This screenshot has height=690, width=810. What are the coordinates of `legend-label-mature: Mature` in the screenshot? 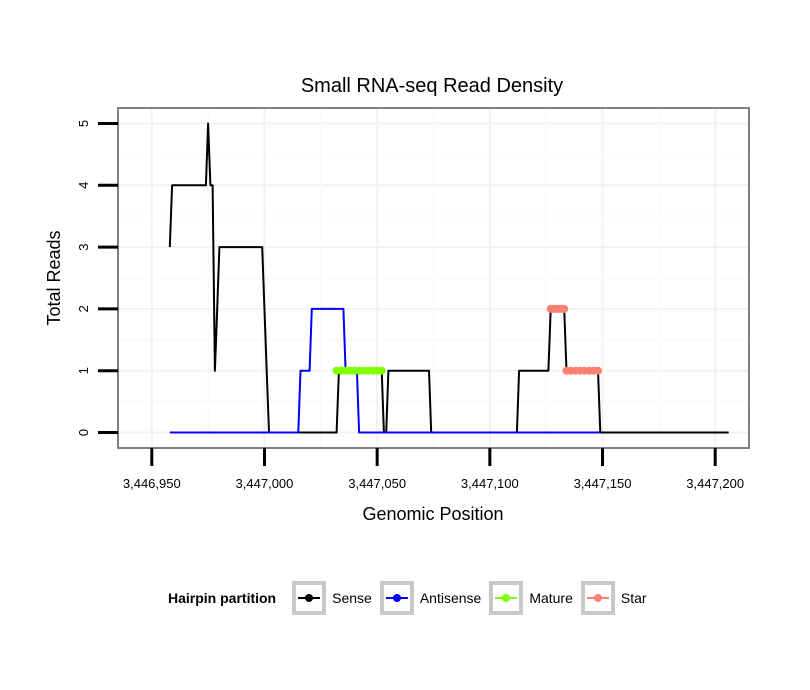 It's located at (551, 598).